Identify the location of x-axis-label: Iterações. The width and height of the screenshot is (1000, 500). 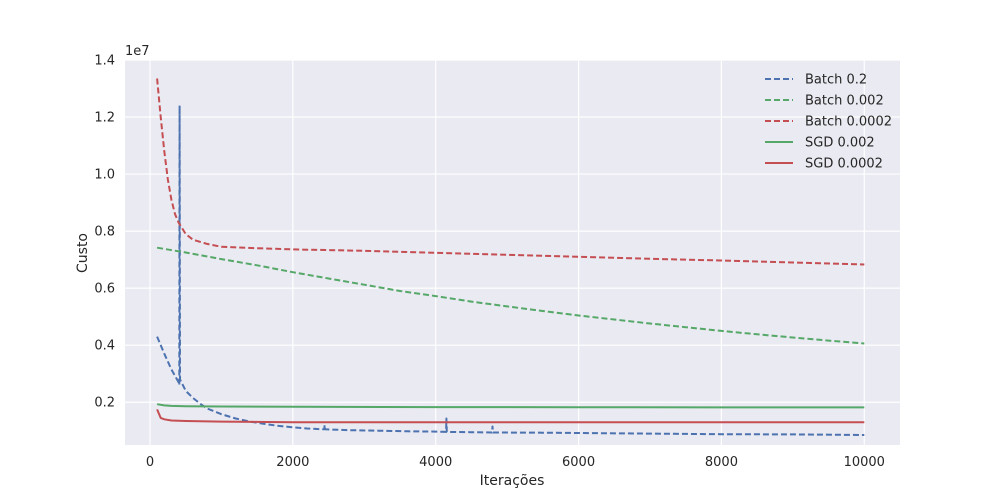
(512, 481).